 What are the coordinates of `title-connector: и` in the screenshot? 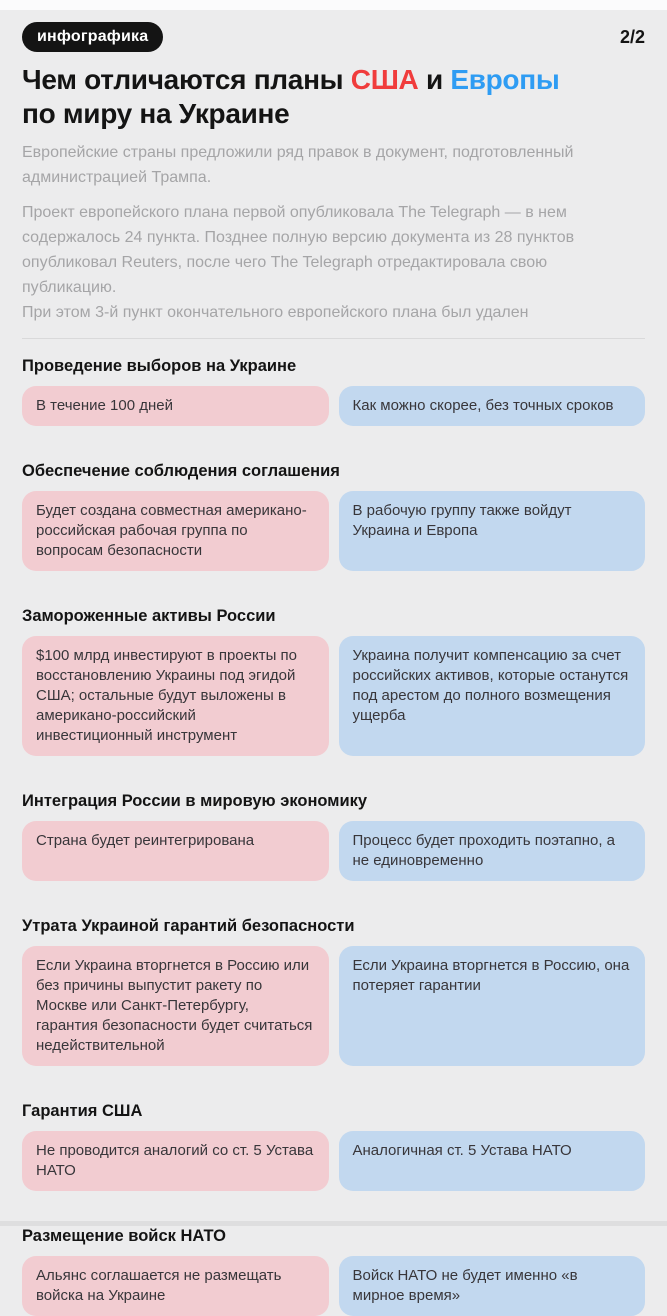 It's located at (434, 79).